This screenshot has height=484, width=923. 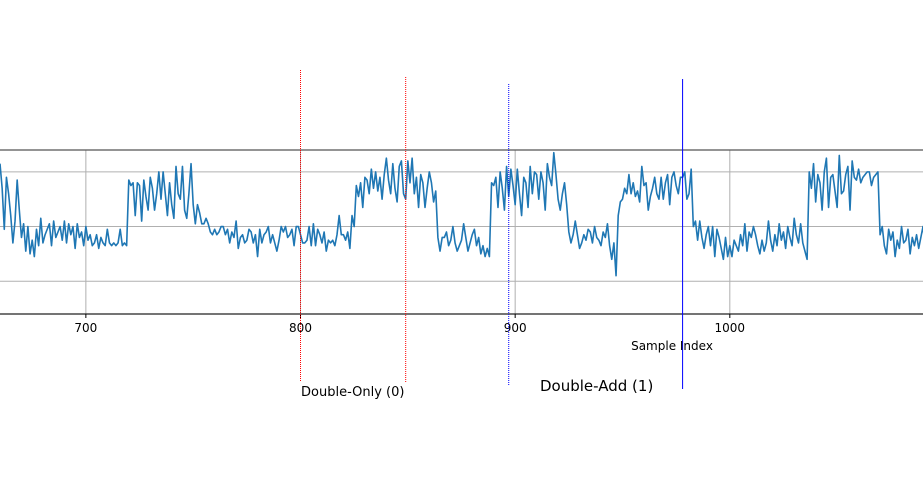 What do you see at coordinates (672, 346) in the screenshot?
I see `x-axis-label: Sample Index` at bounding box center [672, 346].